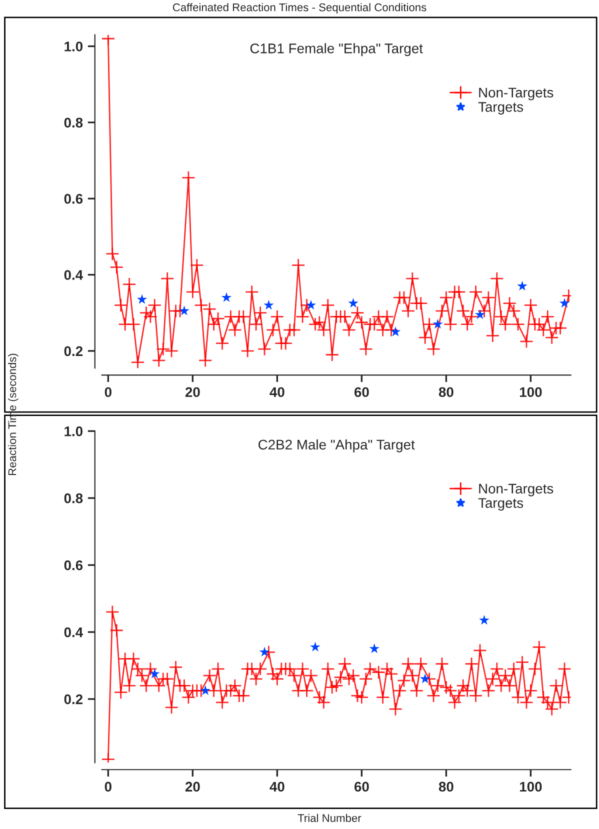 This screenshot has width=599, height=829. What do you see at coordinates (501, 504) in the screenshot?
I see `legend-label: Targets` at bounding box center [501, 504].